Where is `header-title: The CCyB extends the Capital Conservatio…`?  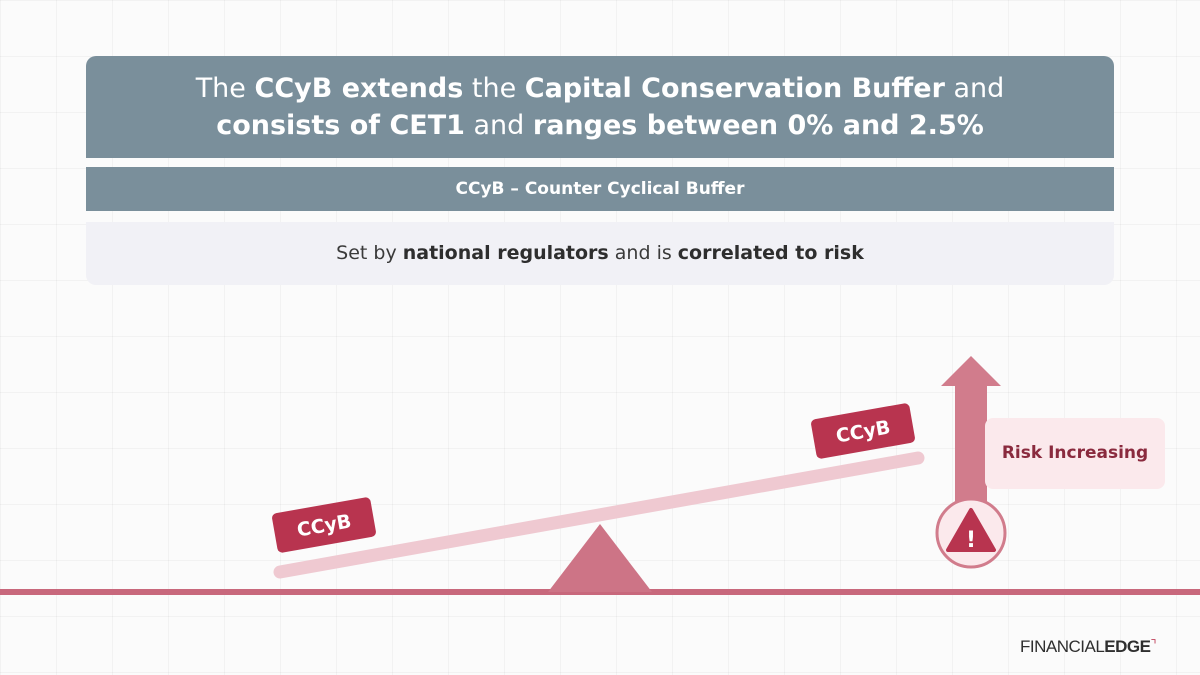
header-title: The CCyB extends the Capital Conservatio… is located at coordinates (600, 107).